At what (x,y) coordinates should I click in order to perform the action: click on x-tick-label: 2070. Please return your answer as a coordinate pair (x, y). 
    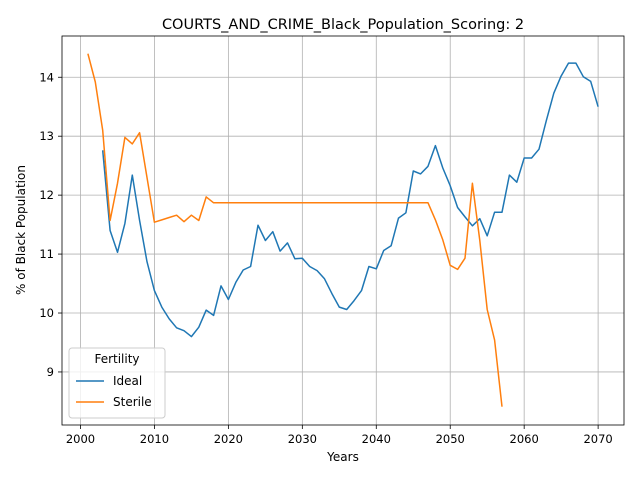
    Looking at the image, I should click on (597, 439).